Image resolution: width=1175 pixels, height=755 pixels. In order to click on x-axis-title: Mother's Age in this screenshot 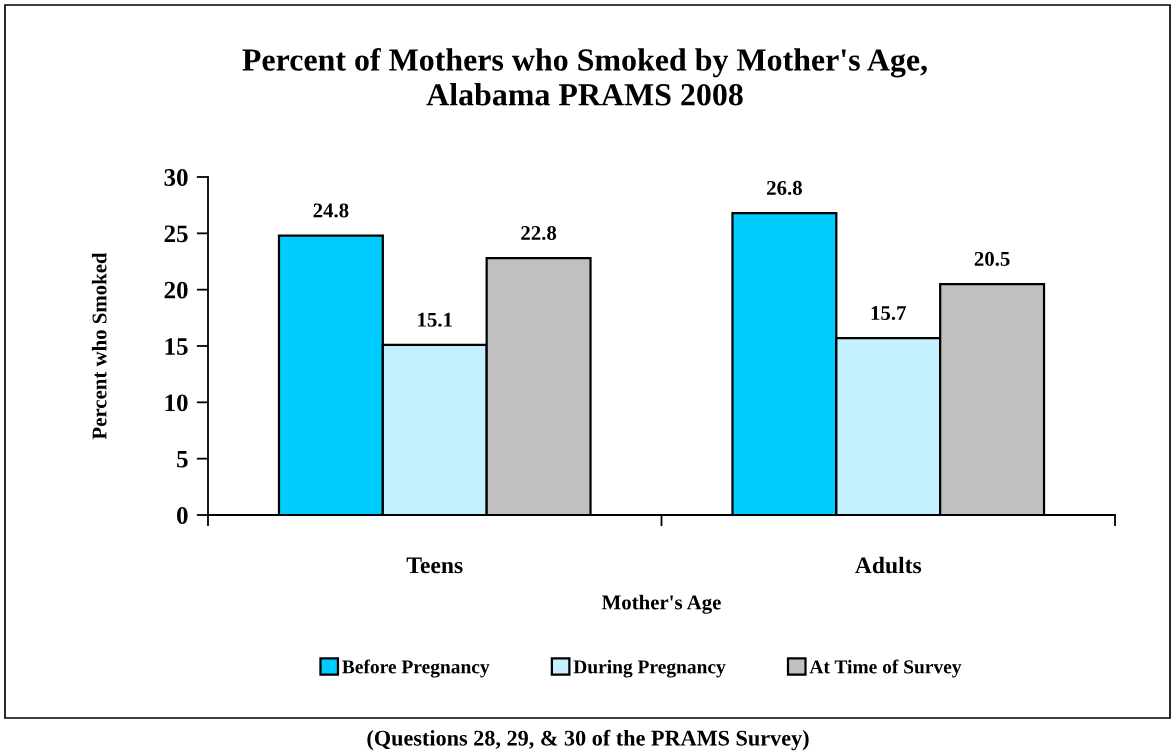, I will do `click(661, 604)`.